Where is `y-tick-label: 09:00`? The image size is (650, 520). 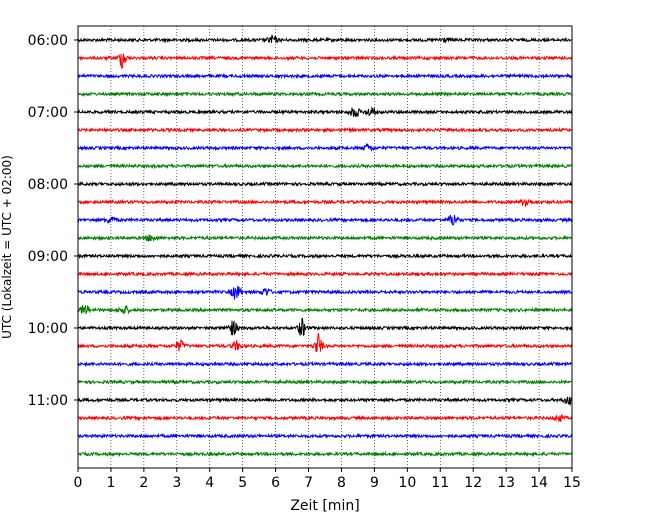
y-tick-label: 09:00 is located at coordinates (48, 257).